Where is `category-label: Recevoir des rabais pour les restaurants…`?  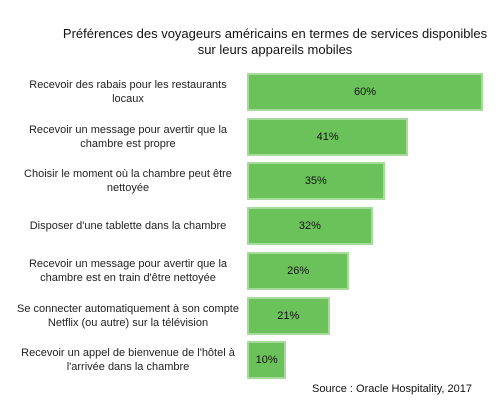 category-label: Recevoir des rabais pour les restaurants… is located at coordinates (128, 92).